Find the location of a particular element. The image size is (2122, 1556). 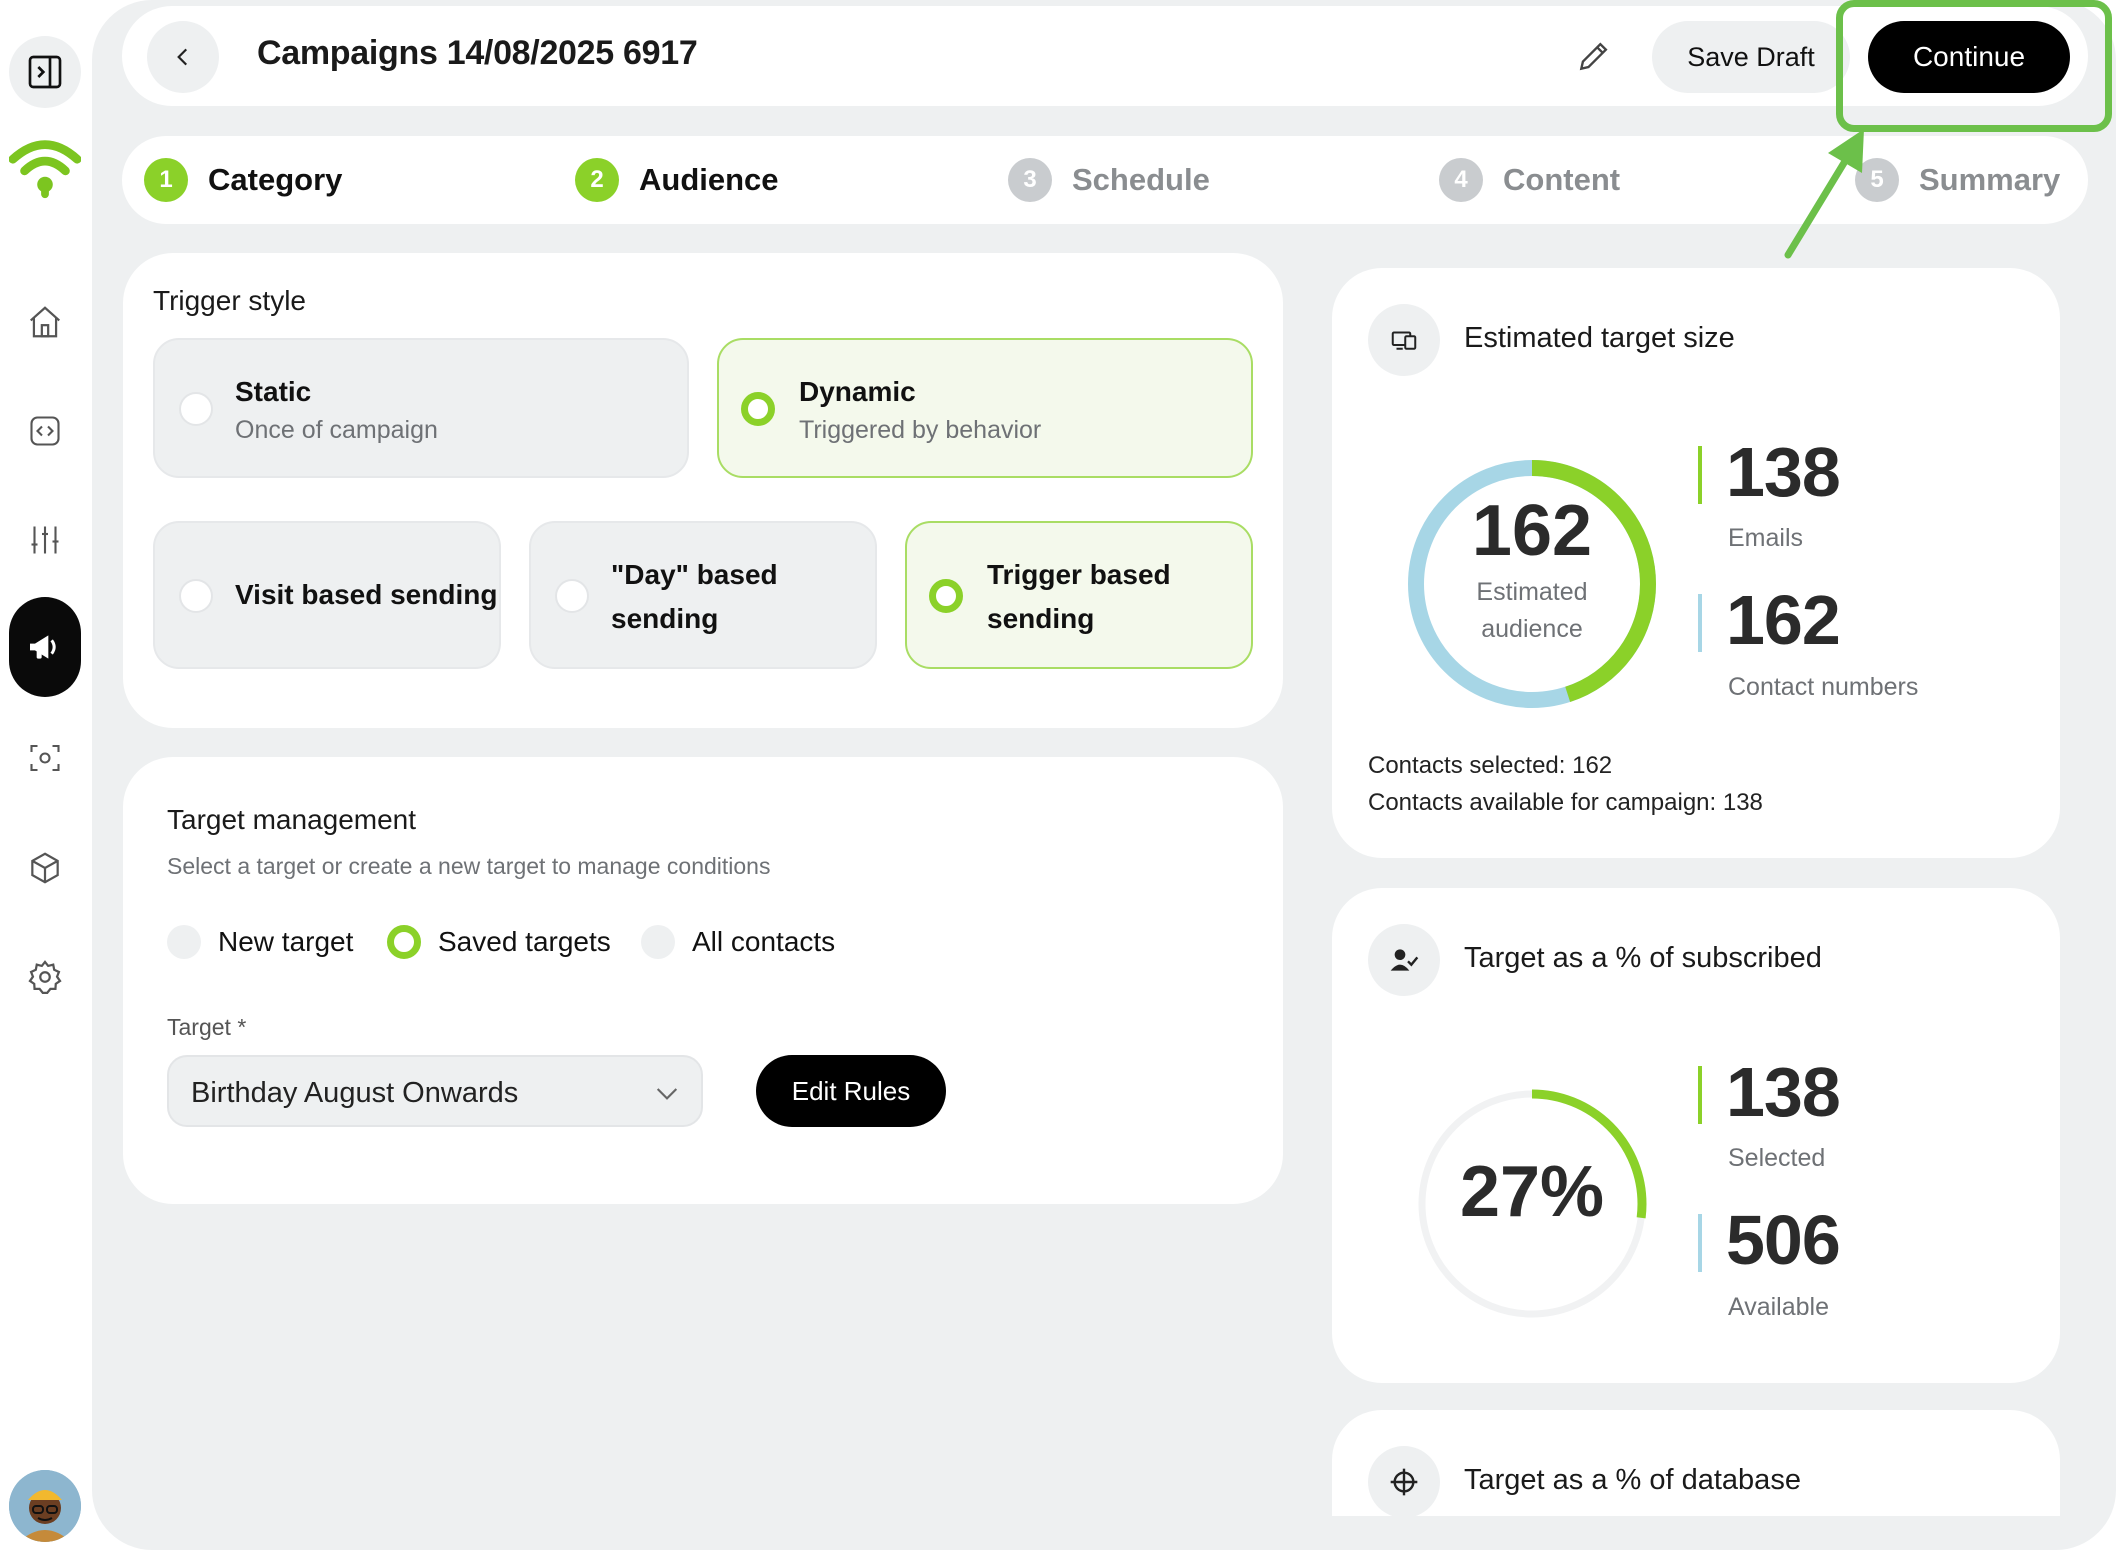

step-label: Schedule is located at coordinates (1141, 179).